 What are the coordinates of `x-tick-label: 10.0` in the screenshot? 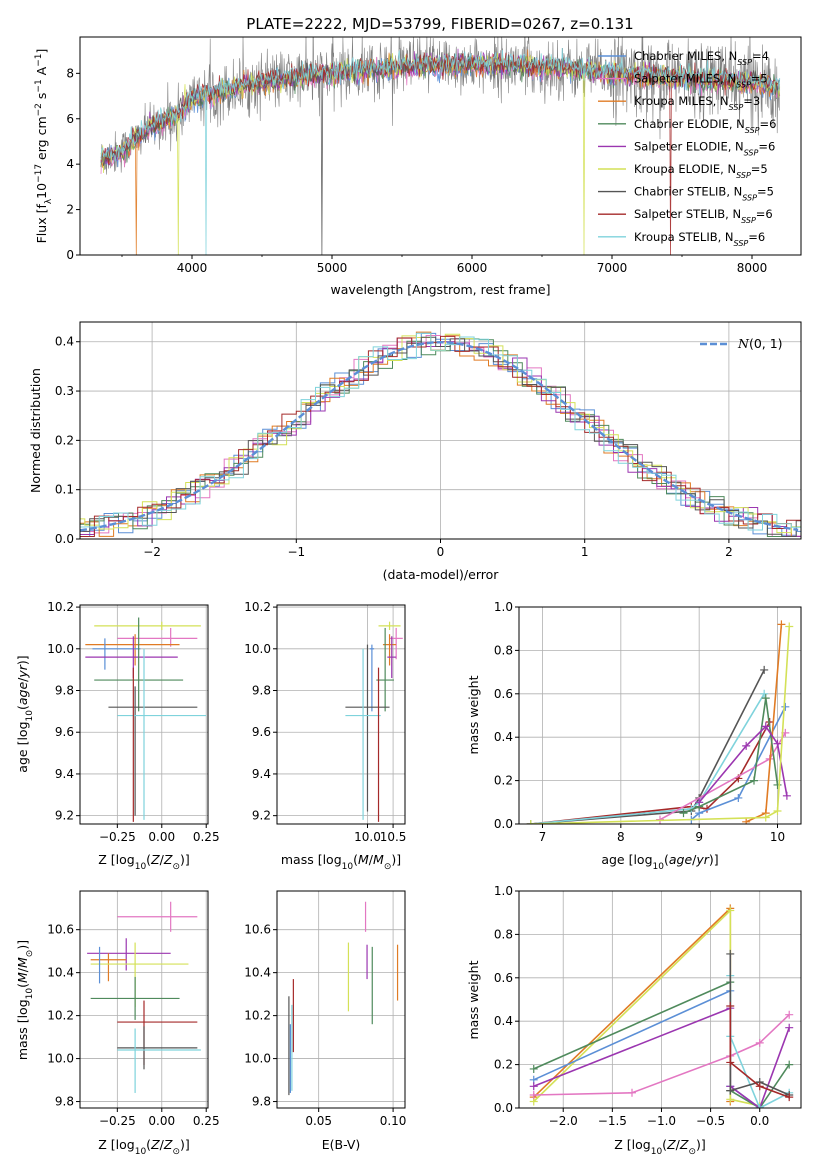 It's located at (367, 837).